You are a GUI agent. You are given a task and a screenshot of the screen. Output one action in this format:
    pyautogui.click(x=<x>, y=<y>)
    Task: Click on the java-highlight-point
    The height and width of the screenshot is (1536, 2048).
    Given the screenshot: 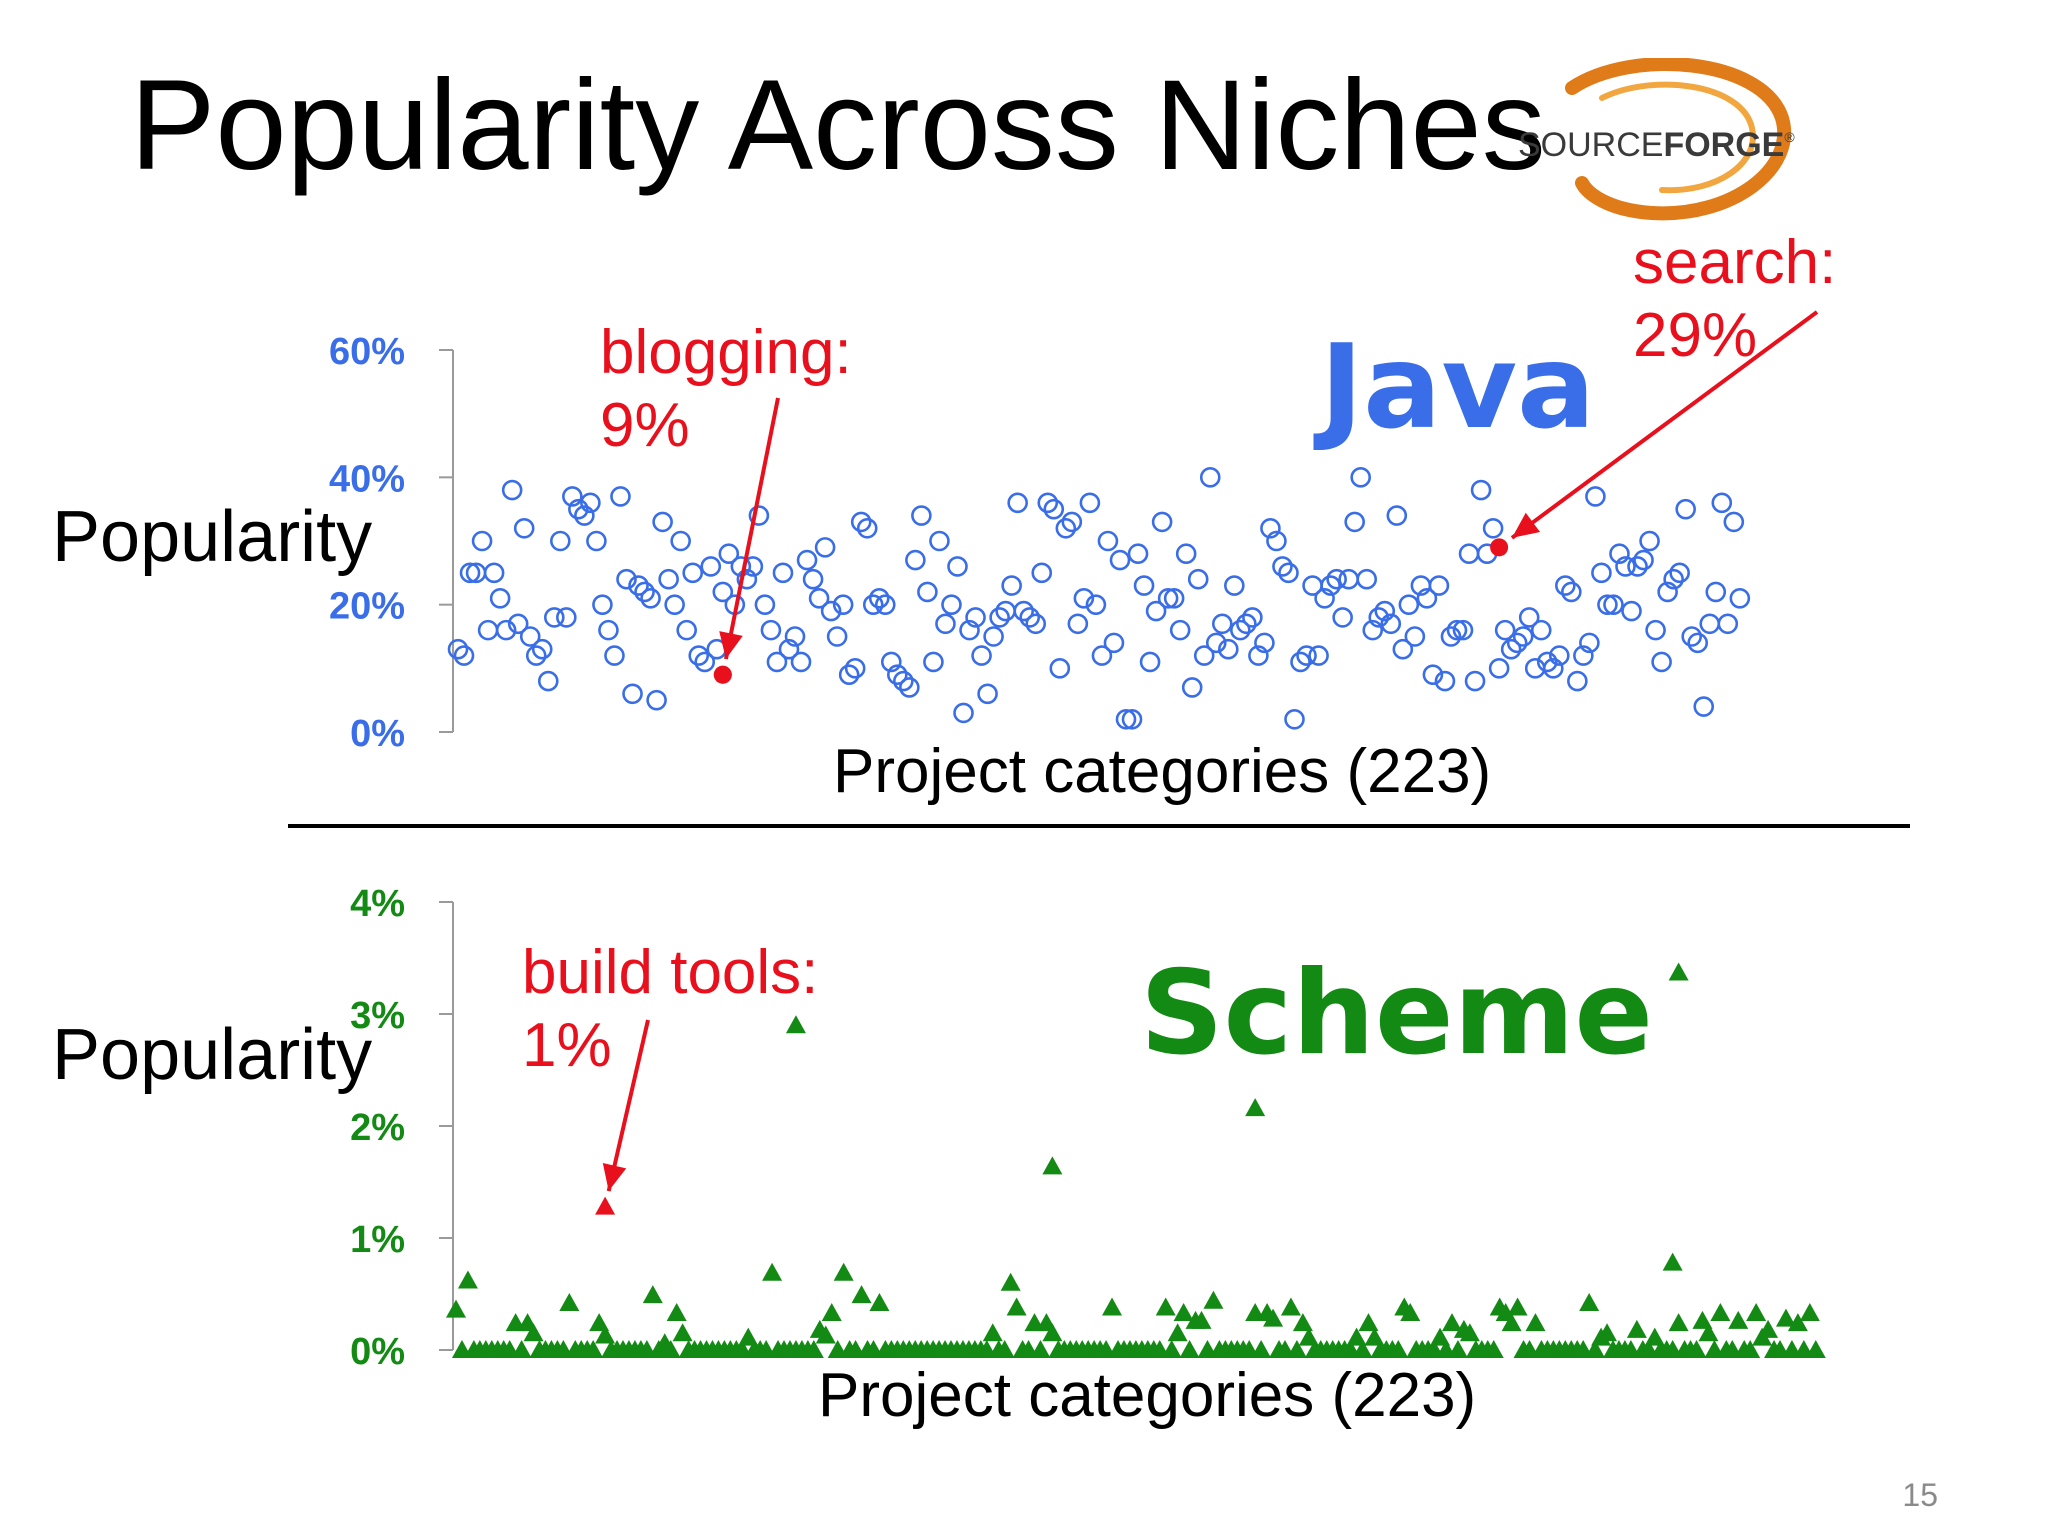 What is the action you would take?
    pyautogui.click(x=722, y=674)
    